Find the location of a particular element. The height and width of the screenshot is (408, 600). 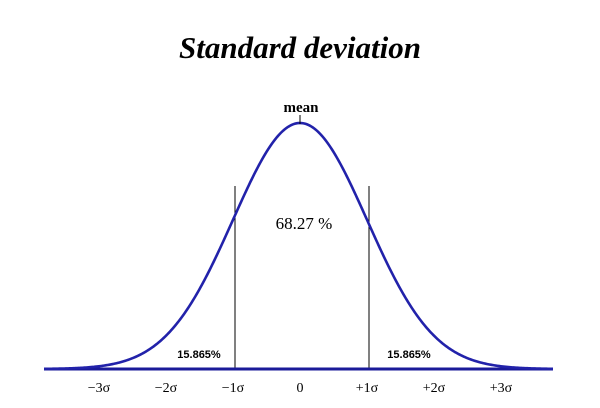

x-tick-label: −3σ is located at coordinates (99, 388).